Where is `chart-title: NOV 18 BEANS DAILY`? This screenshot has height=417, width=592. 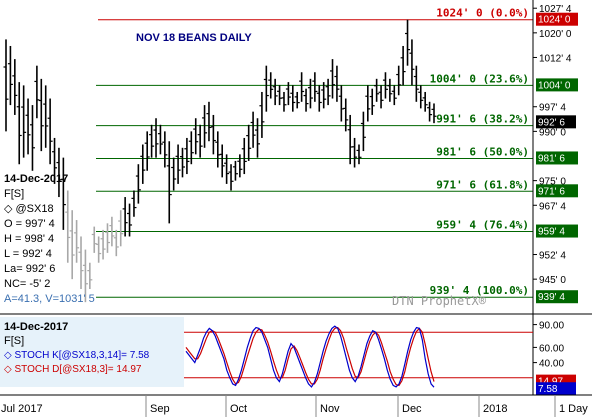
chart-title: NOV 18 BEANS DAILY is located at coordinates (194, 38).